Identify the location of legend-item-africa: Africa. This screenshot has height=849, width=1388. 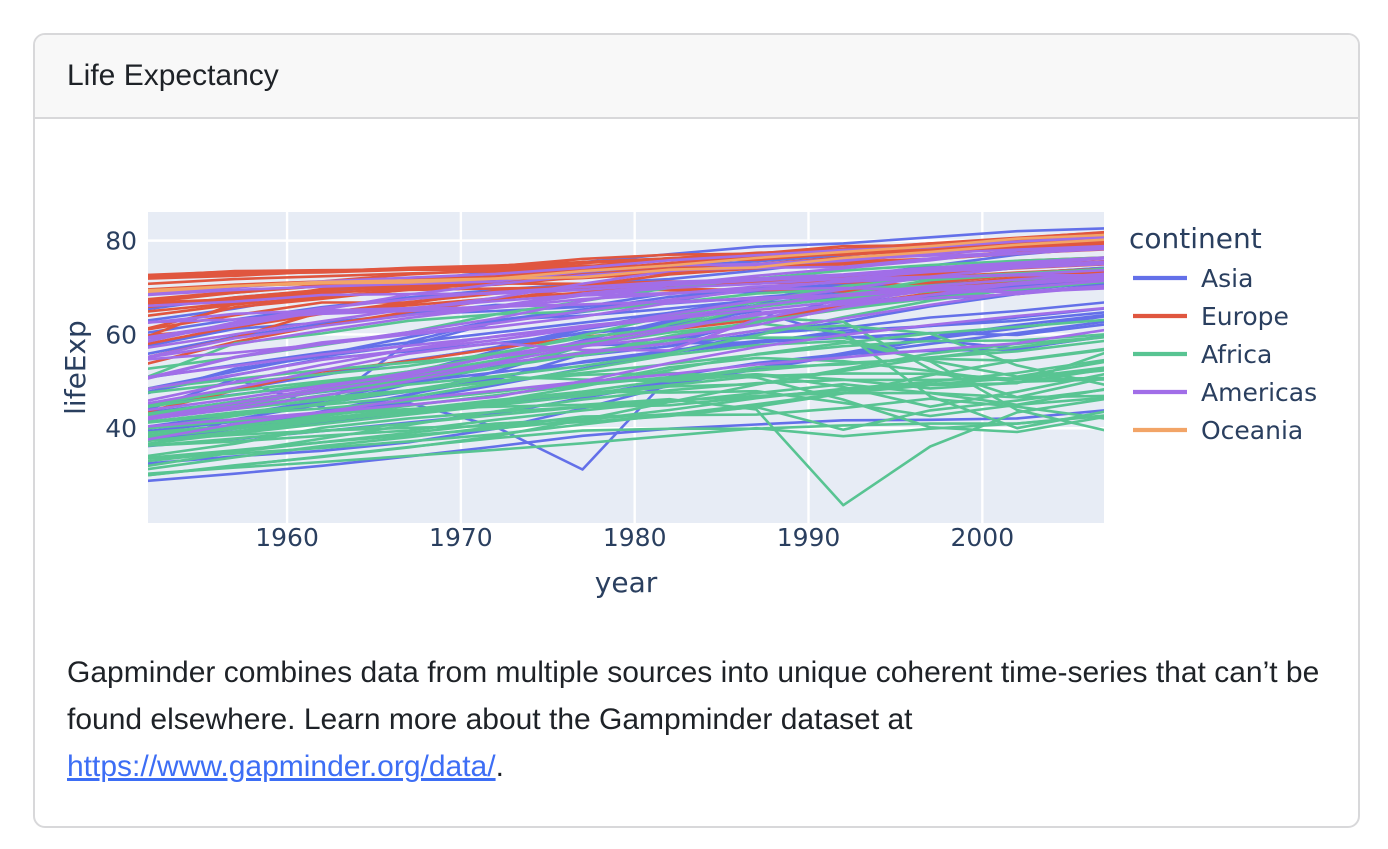
(1202, 354).